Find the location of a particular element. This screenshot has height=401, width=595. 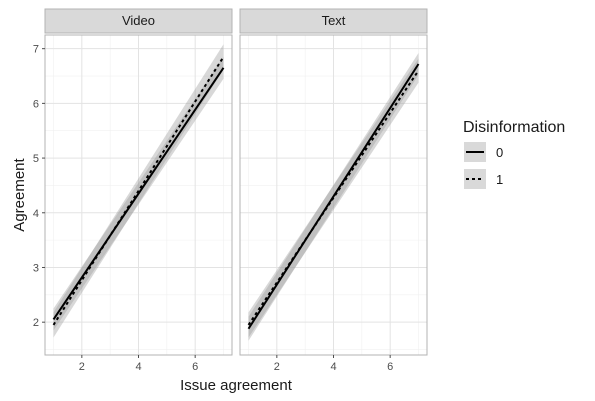

facet-strip-label: Text is located at coordinates (334, 20).